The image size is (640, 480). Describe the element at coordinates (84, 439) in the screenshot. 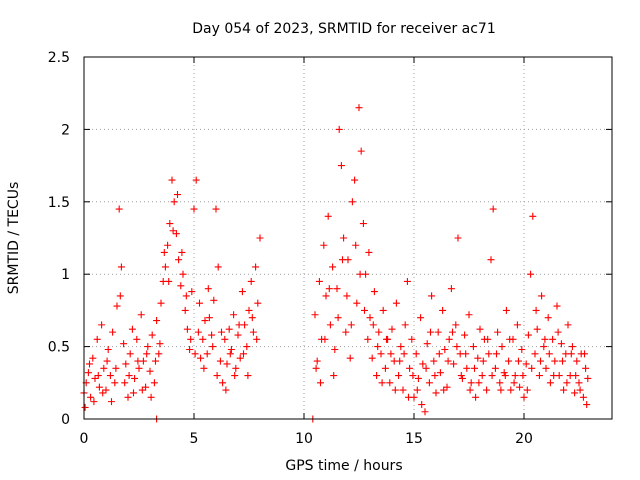

I see `x-tick-label: 0` at that location.